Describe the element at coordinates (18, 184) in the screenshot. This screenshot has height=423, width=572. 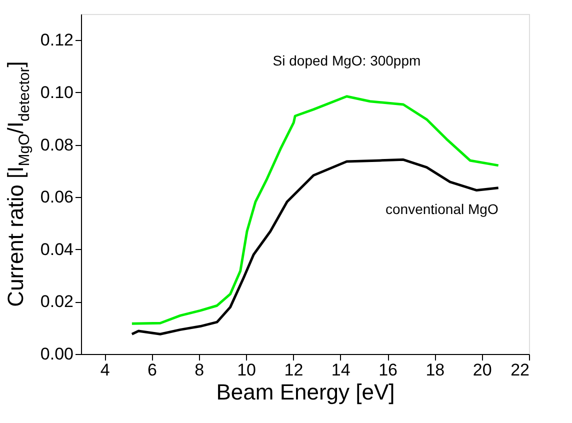
I see `y-axis-title: Current ratio [IMgO/Idetector]` at that location.